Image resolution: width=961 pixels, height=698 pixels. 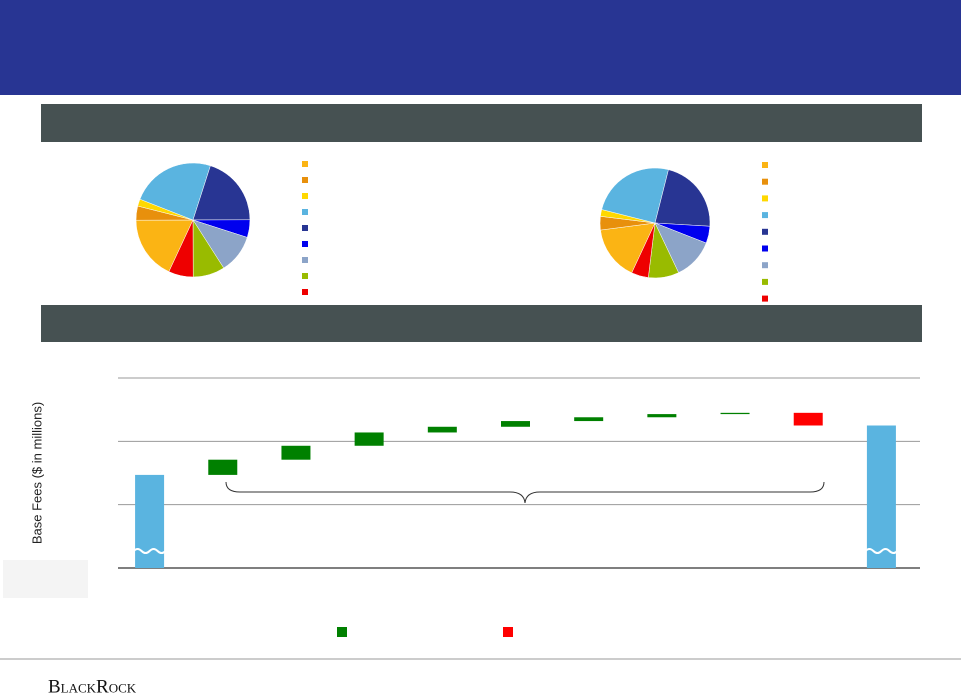 I want to click on note-box, so click(x=45, y=579).